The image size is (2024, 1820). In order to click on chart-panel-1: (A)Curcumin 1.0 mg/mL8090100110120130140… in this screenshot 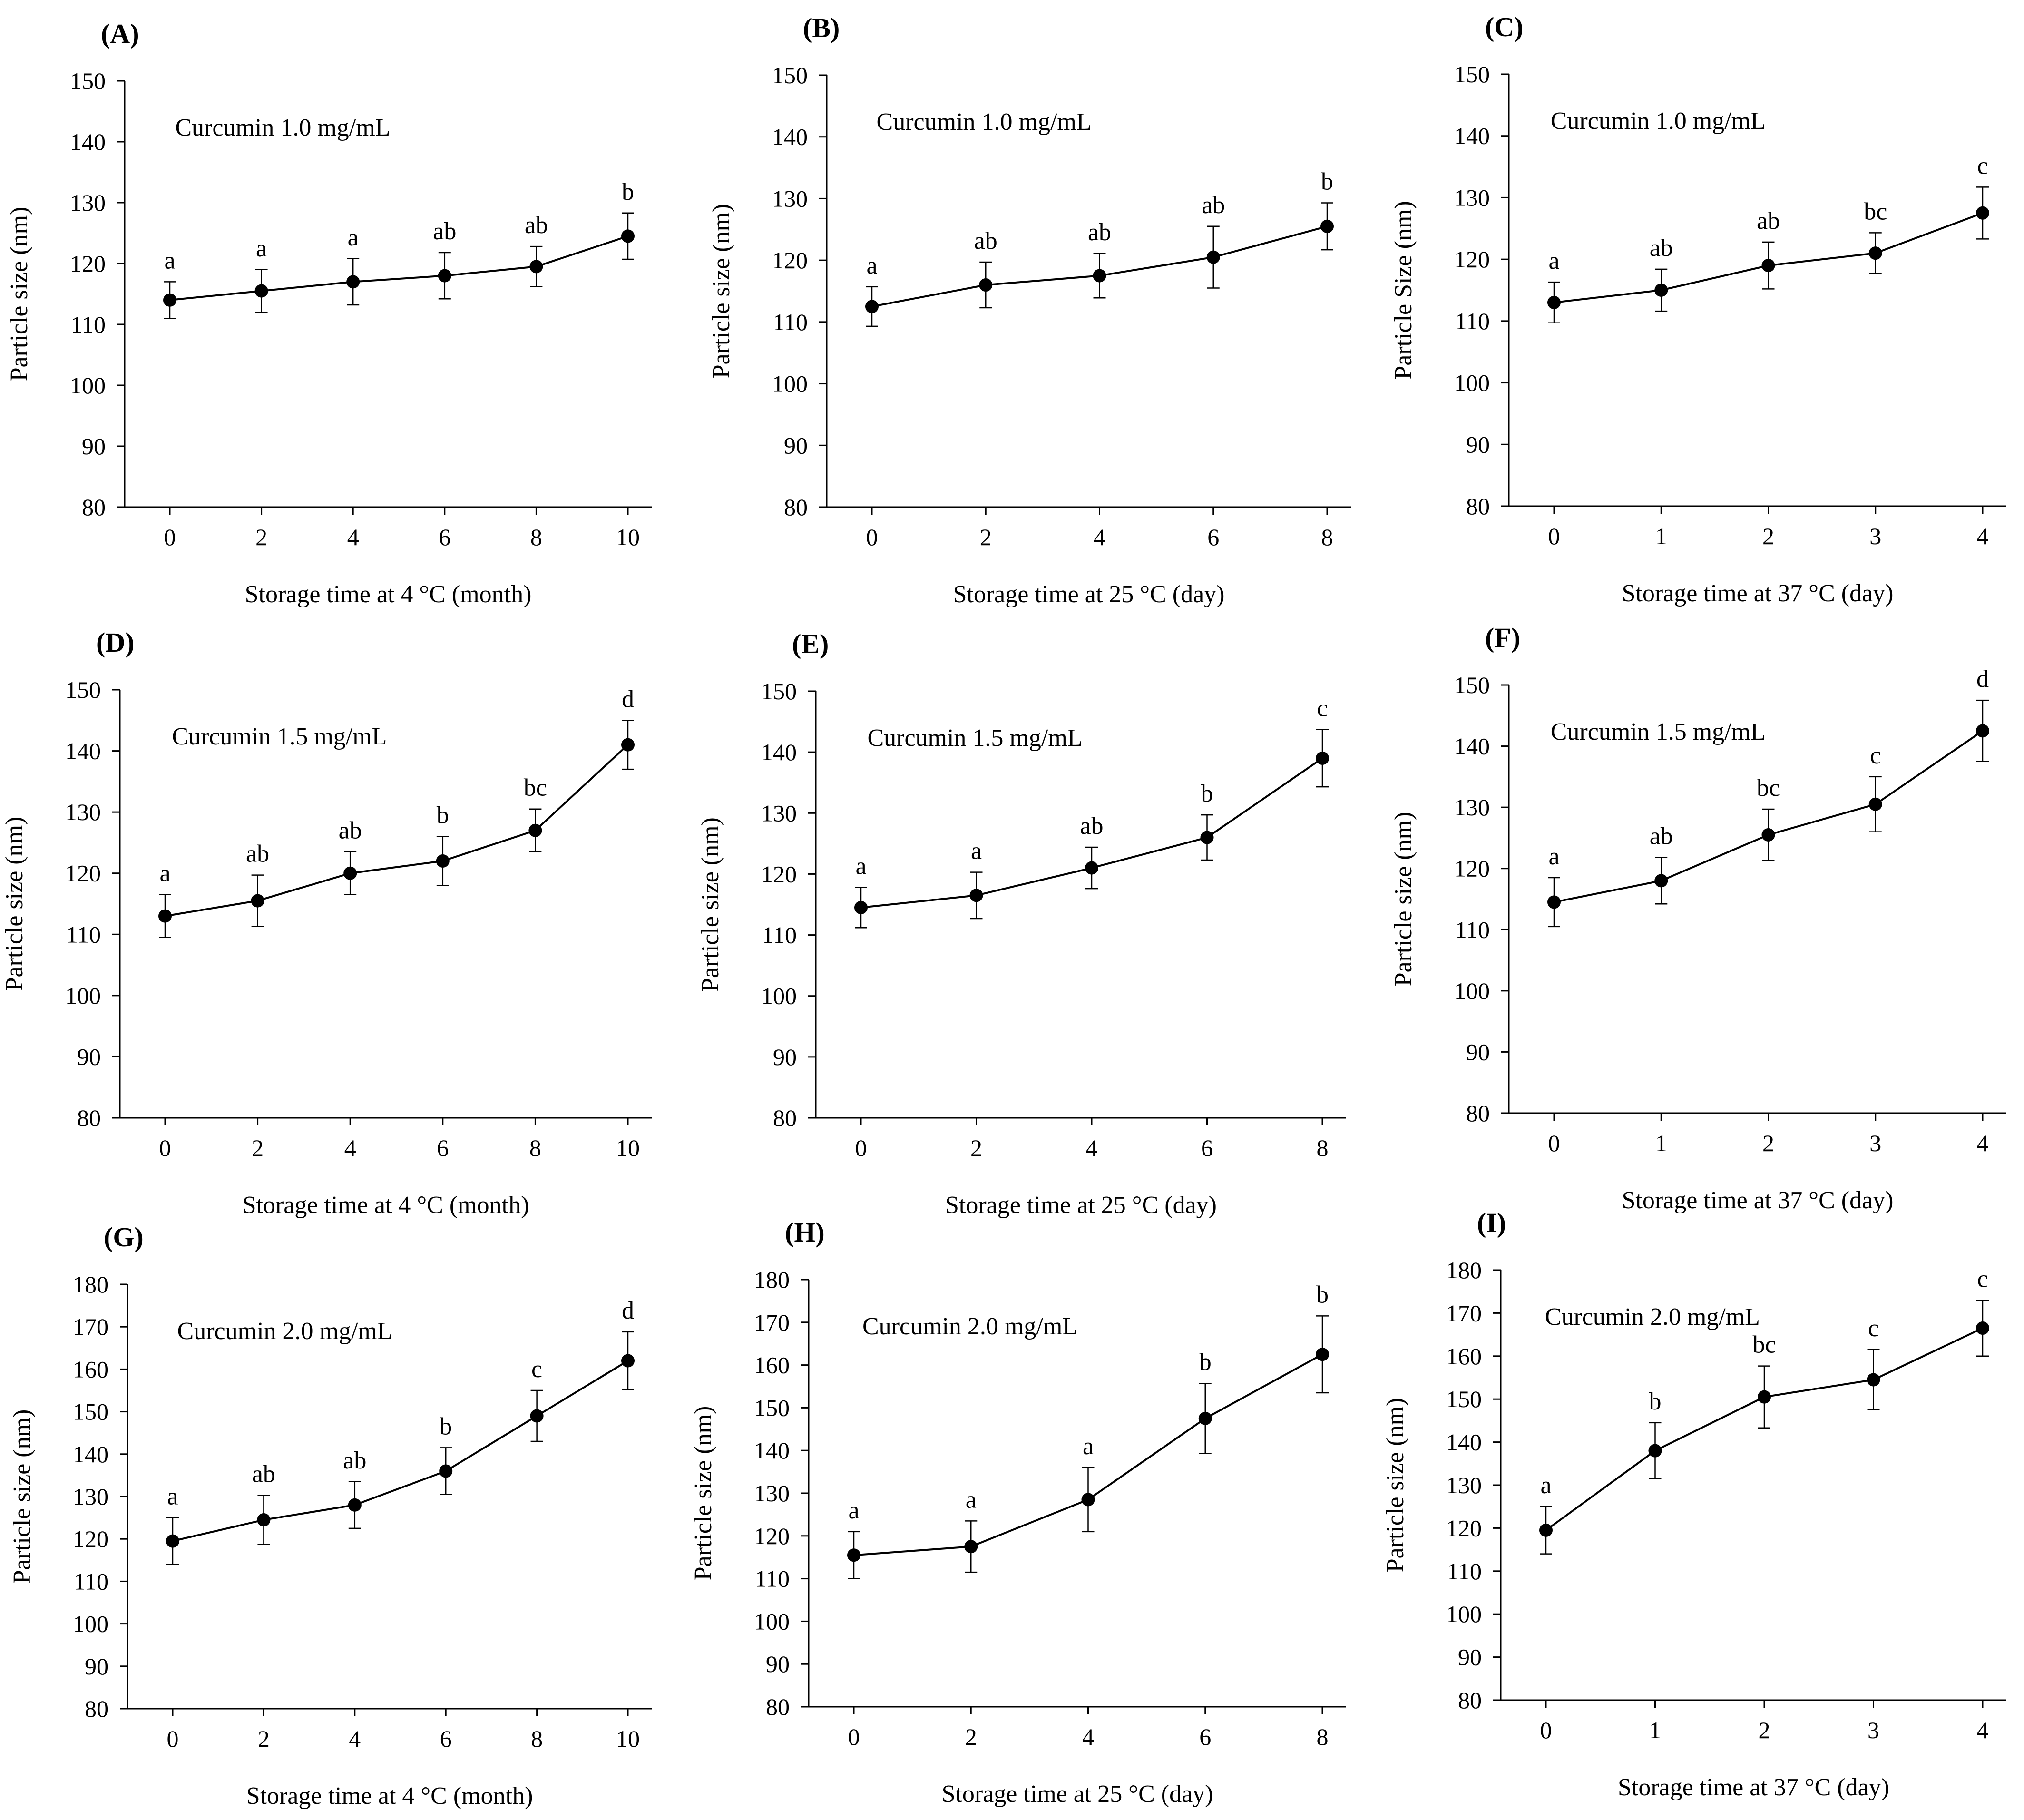, I will do `click(329, 313)`.